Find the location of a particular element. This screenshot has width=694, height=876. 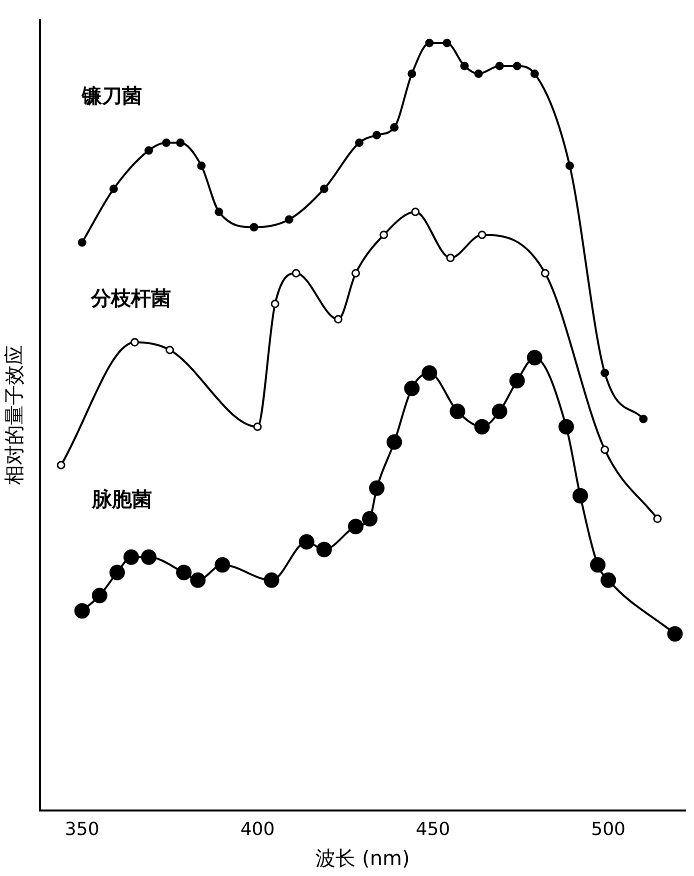

x-tick-label: 400 is located at coordinates (257, 829).